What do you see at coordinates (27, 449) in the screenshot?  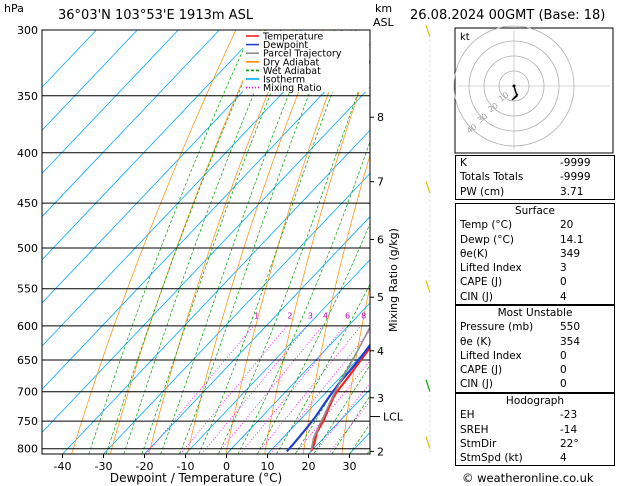 I see `pressure-tick-label: 800` at bounding box center [27, 449].